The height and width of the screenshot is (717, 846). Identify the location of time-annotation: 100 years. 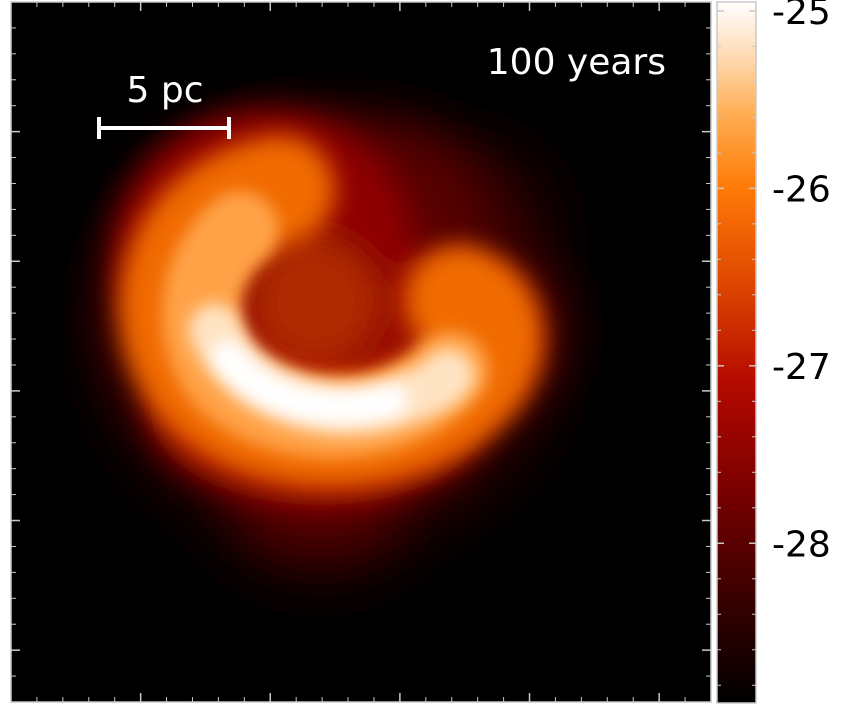
(576, 62).